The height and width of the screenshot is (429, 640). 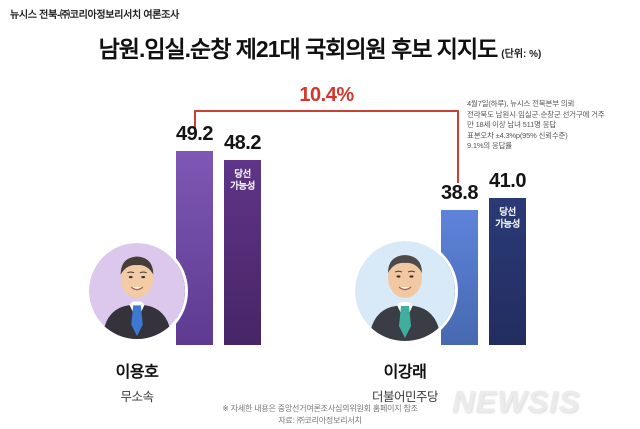 I want to click on chart-unit-label: (단위: %), so click(x=521, y=54).